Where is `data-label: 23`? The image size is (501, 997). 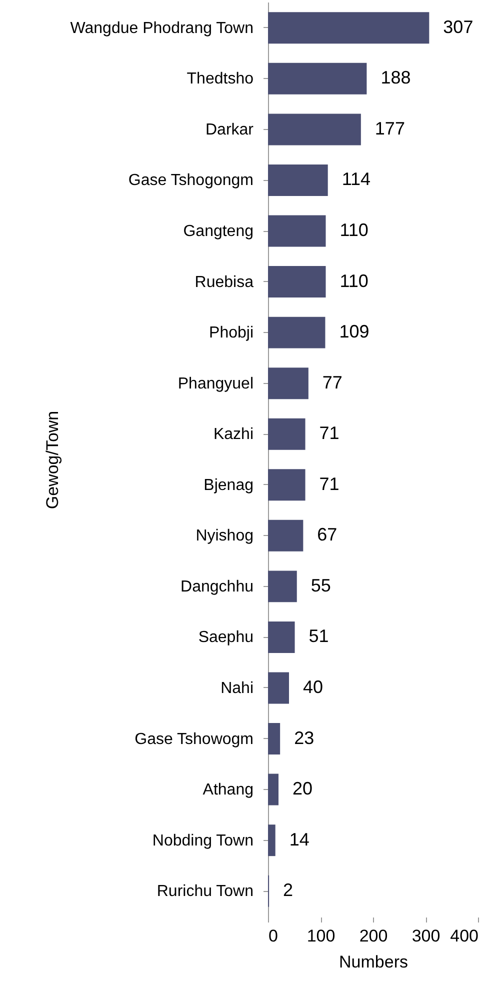
data-label: 23 is located at coordinates (304, 738).